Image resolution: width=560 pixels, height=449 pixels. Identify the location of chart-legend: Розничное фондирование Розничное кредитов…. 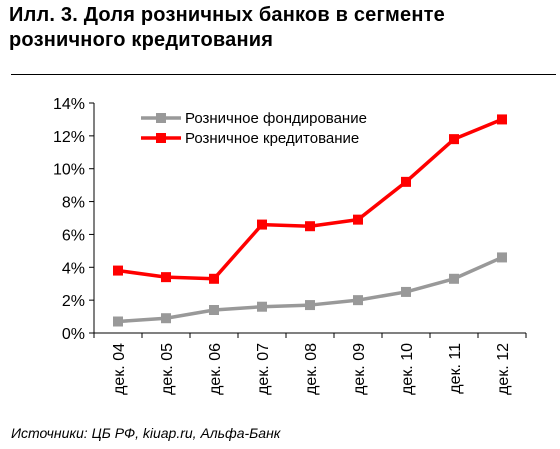
(254, 128).